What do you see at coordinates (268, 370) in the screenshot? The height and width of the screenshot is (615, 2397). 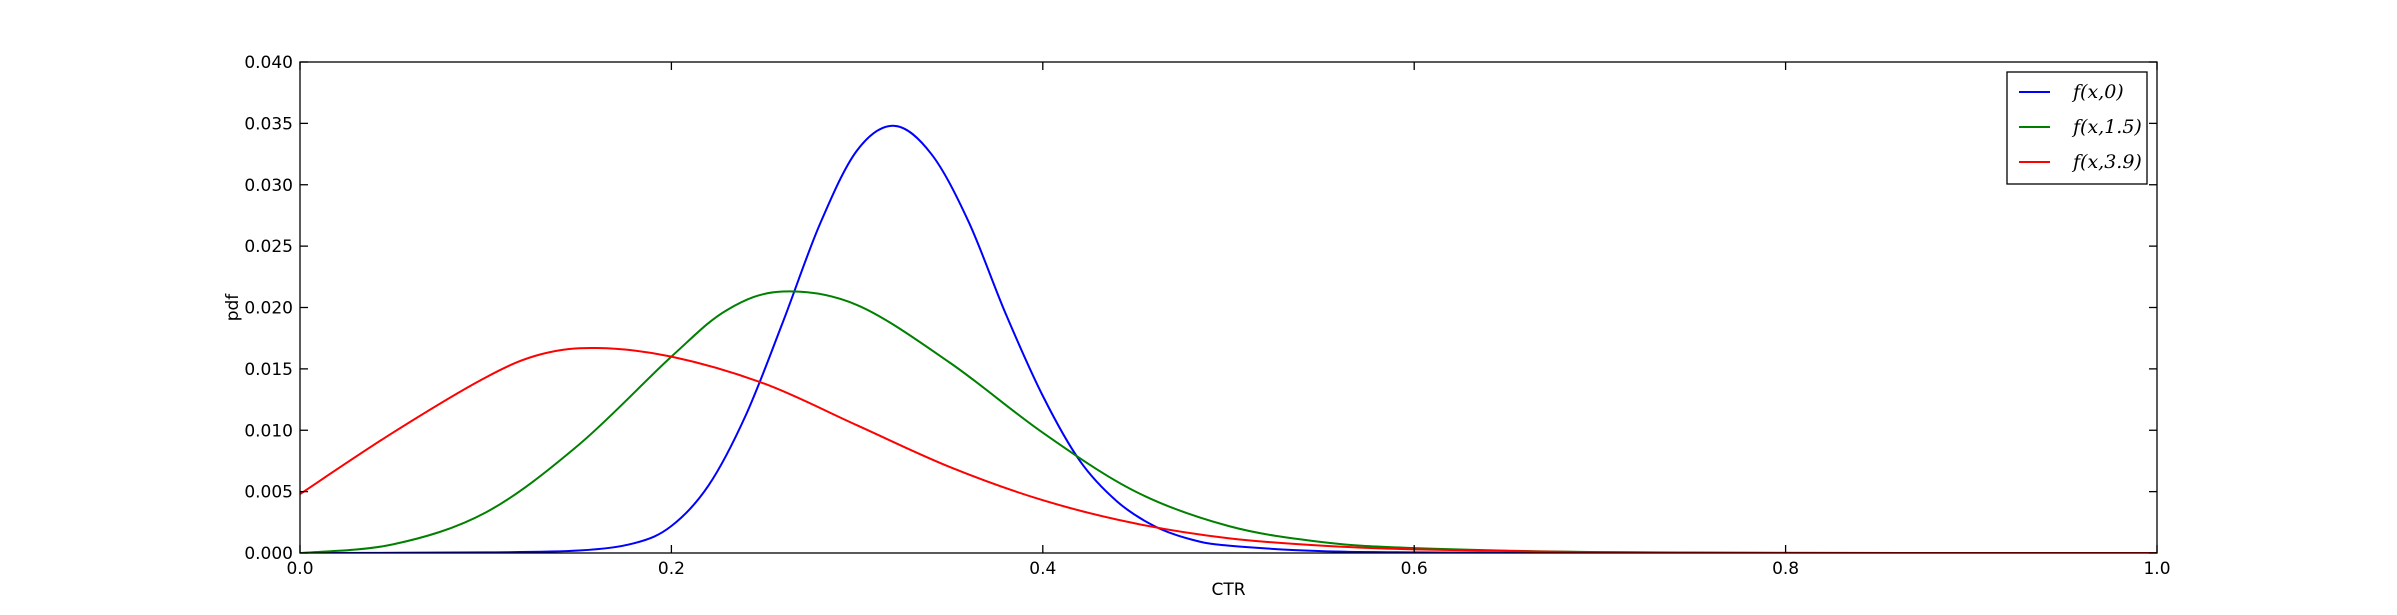 I see `y-tick-label: 0.015` at bounding box center [268, 370].